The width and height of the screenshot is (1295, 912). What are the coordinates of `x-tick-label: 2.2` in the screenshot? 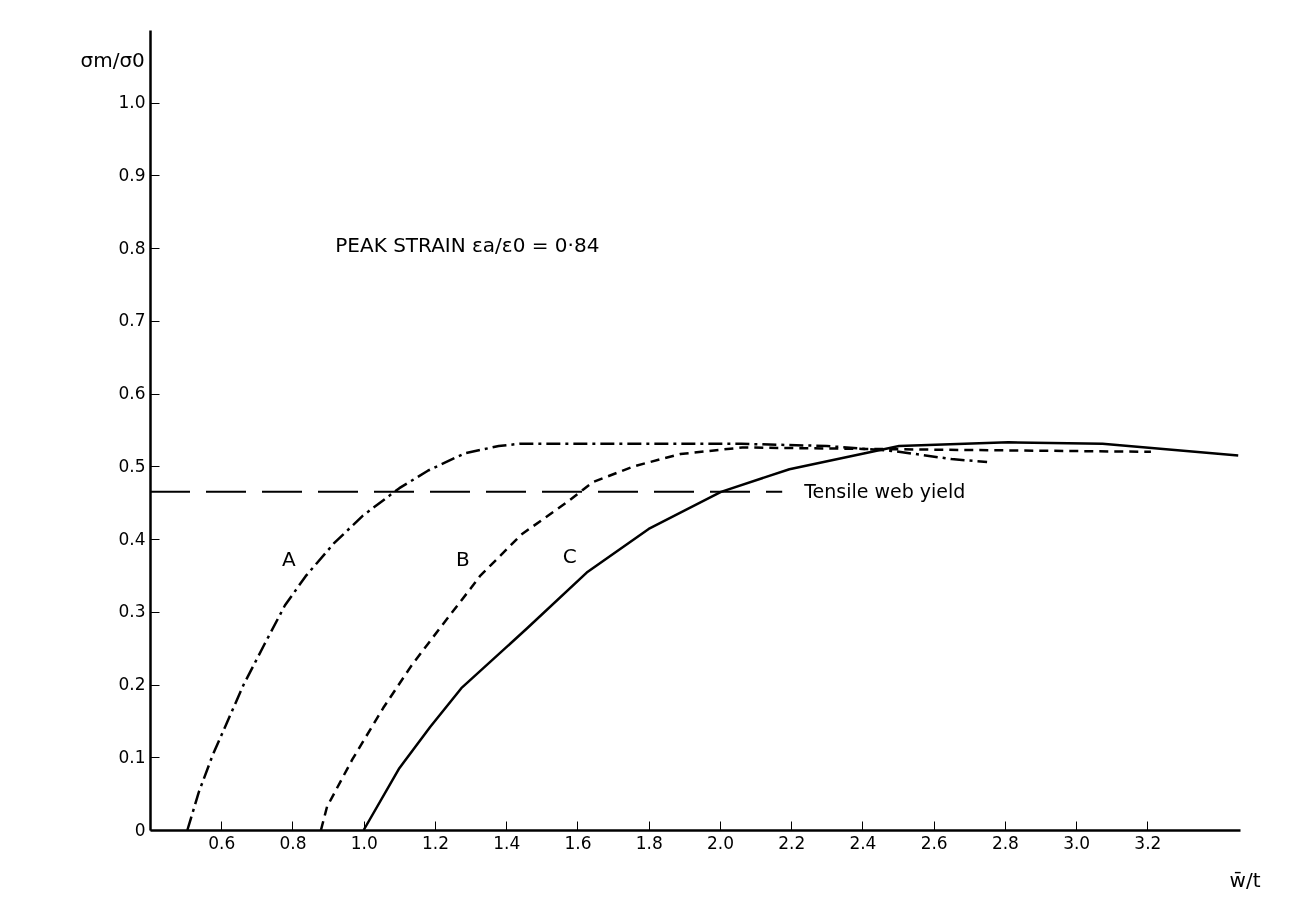 It's located at (792, 842).